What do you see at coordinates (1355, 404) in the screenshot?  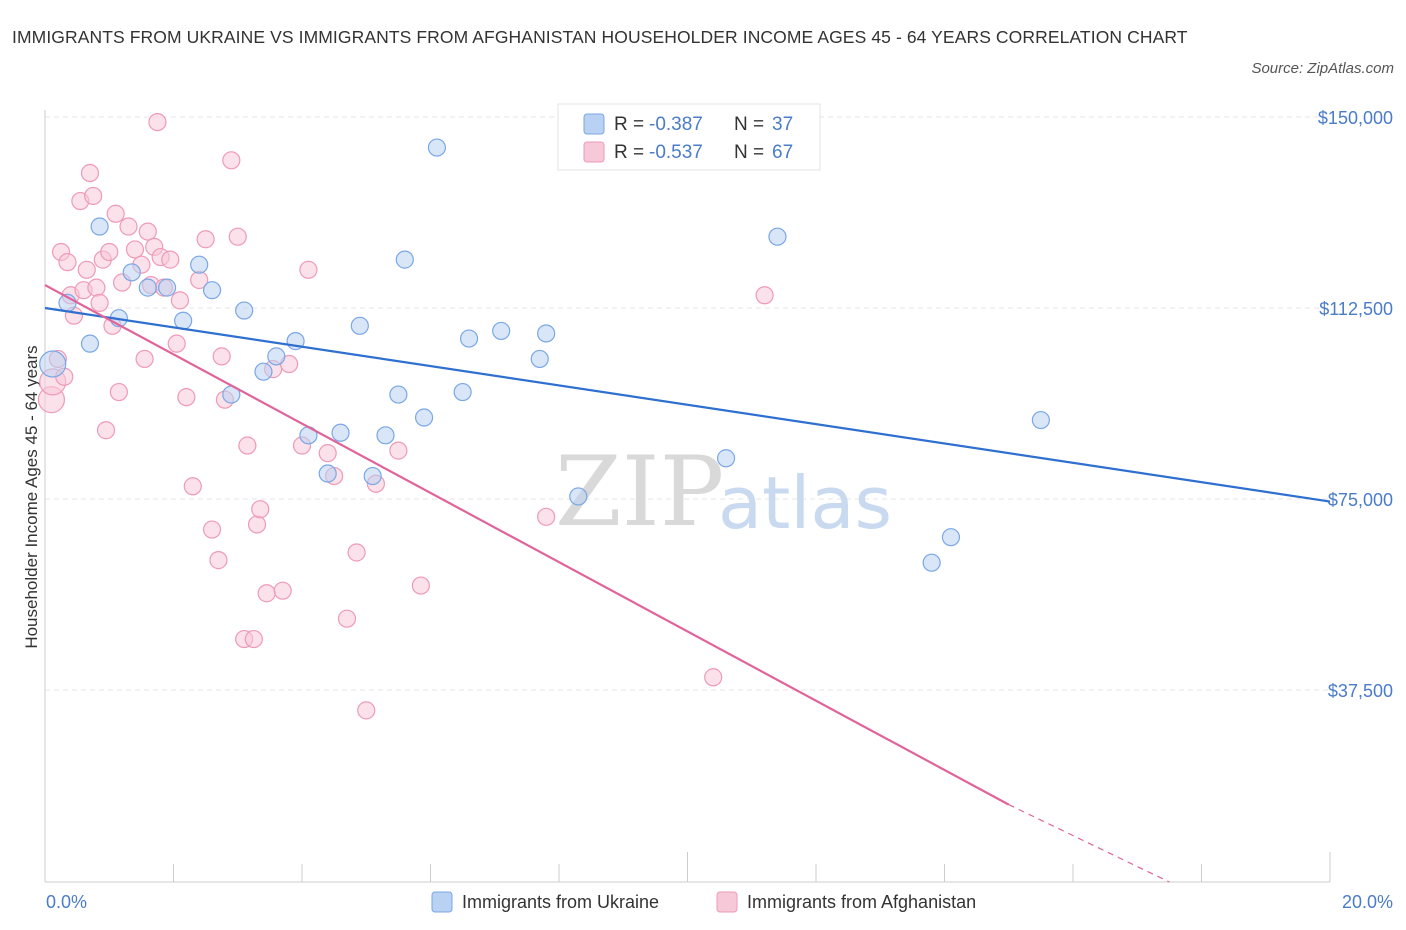 I see `y-tick-labels: $150,000 $112,500 $75,000 $37,500` at bounding box center [1355, 404].